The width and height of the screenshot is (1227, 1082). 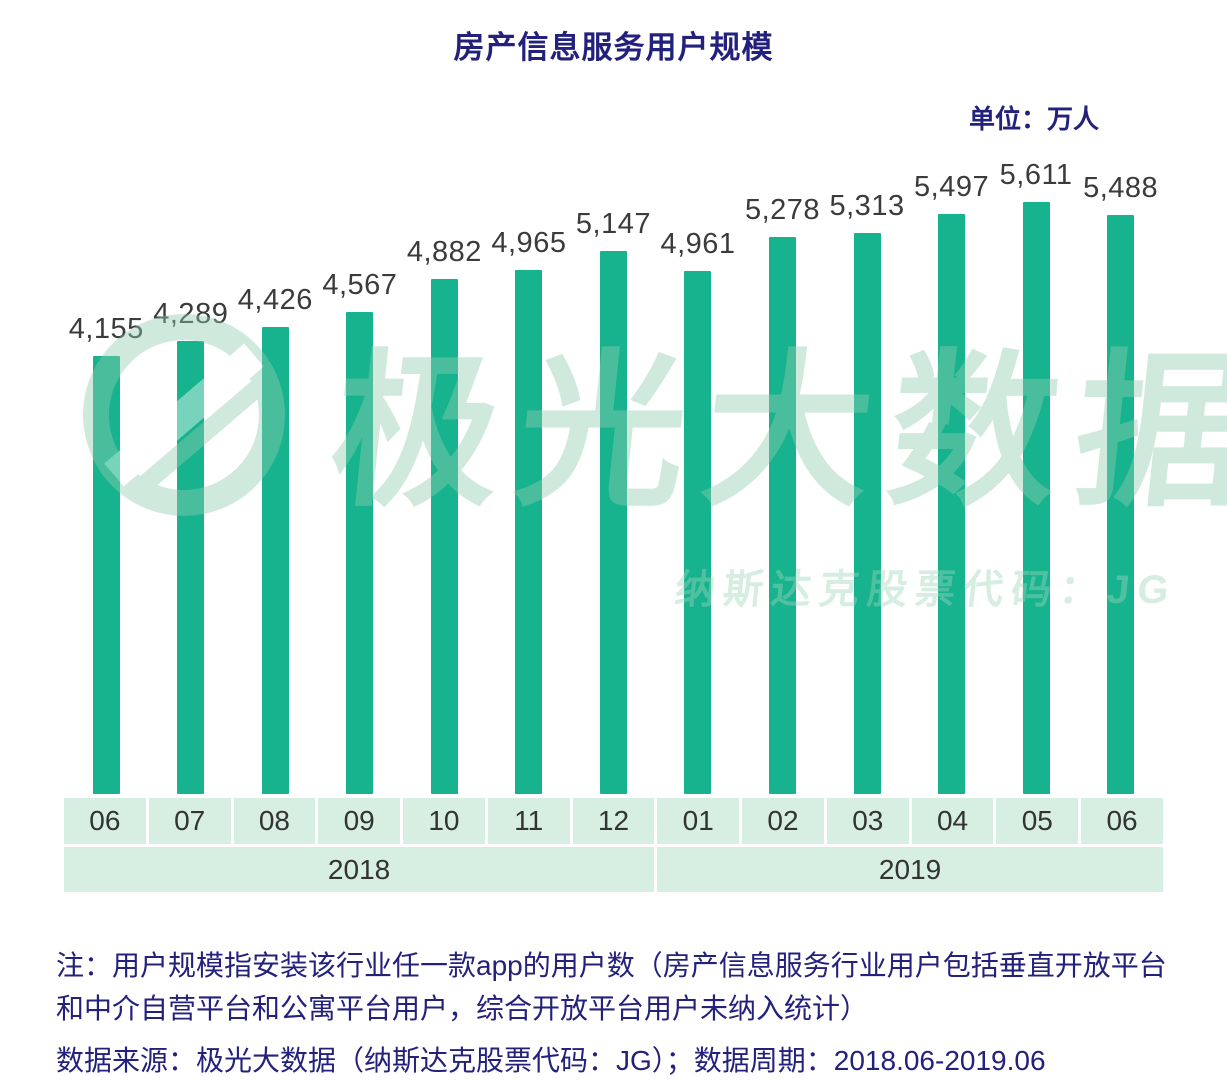 I want to click on bar-value-label: 4,289, so click(x=191, y=314).